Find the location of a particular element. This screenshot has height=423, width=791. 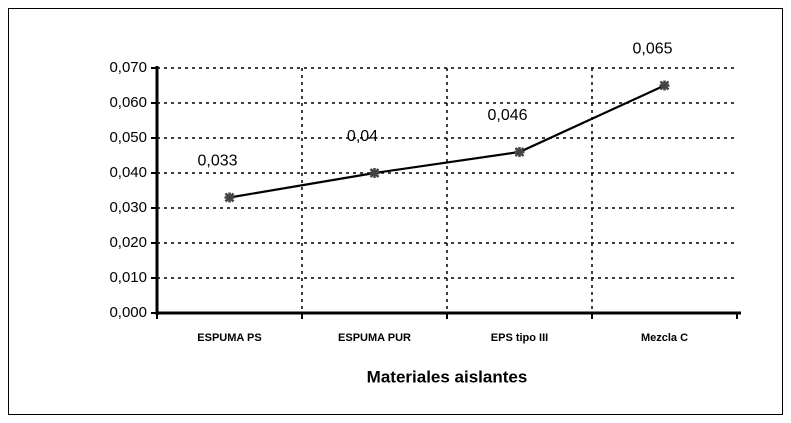

x-axis-title: Materiales aislantes is located at coordinates (447, 376).